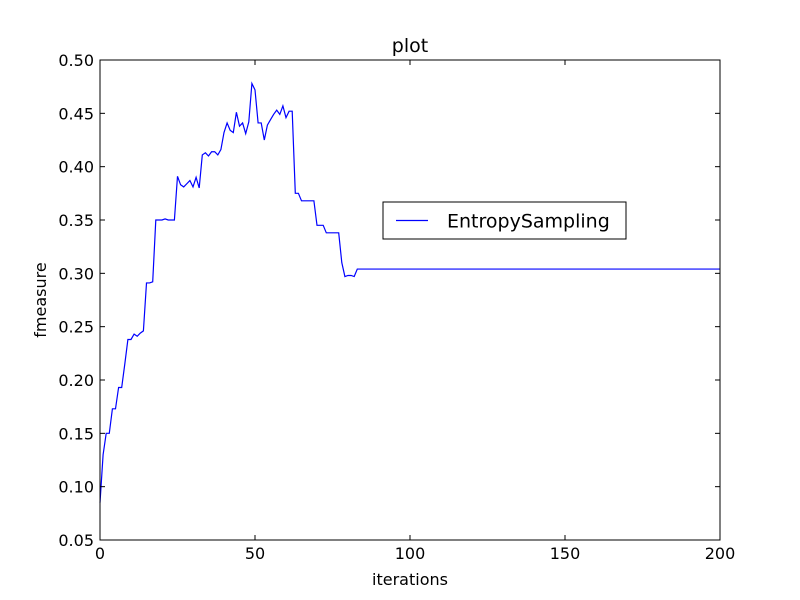 This screenshot has width=800, height=600. I want to click on x-tick-label: 100, so click(410, 553).